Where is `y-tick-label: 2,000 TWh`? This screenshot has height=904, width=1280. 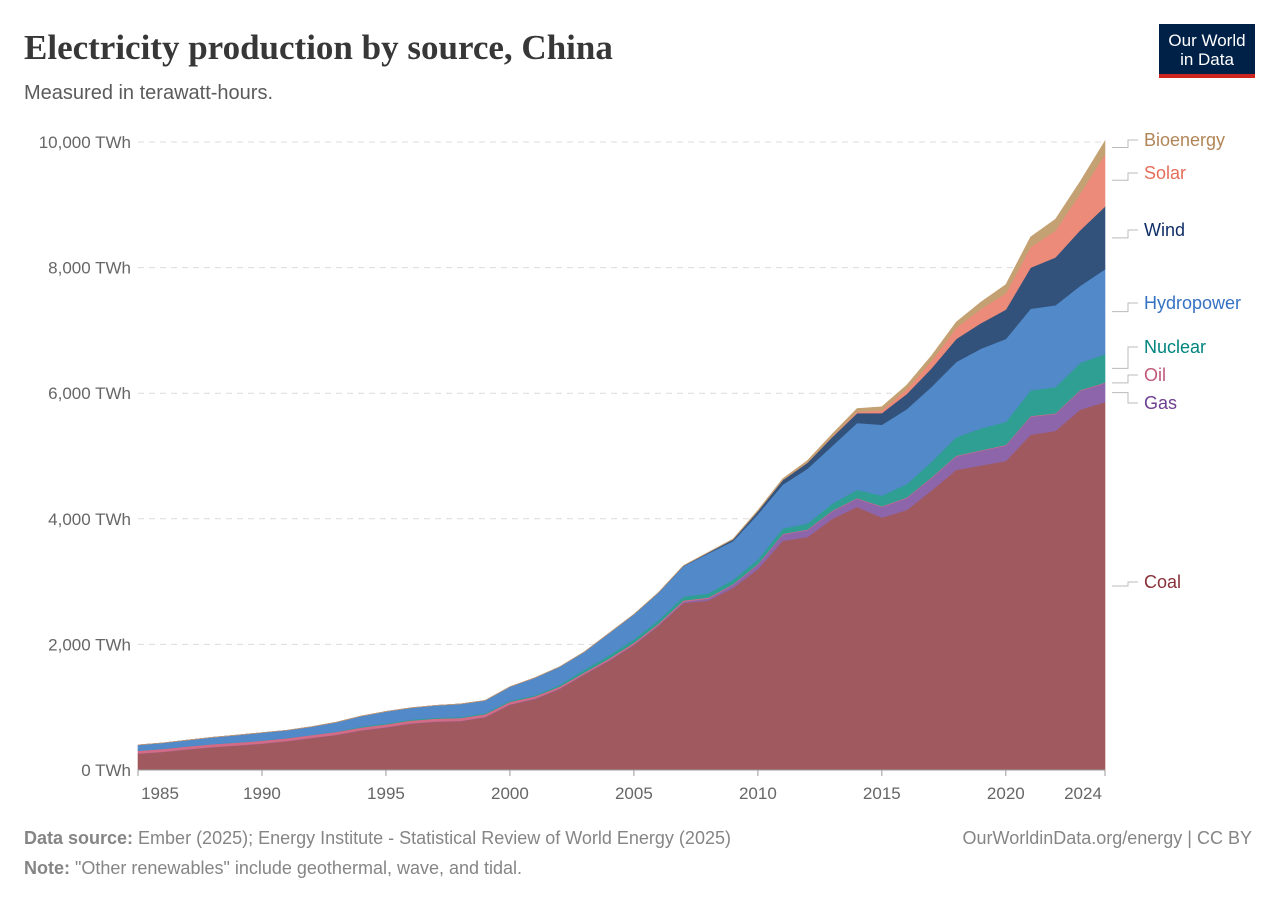 y-tick-label: 2,000 TWh is located at coordinates (89, 644).